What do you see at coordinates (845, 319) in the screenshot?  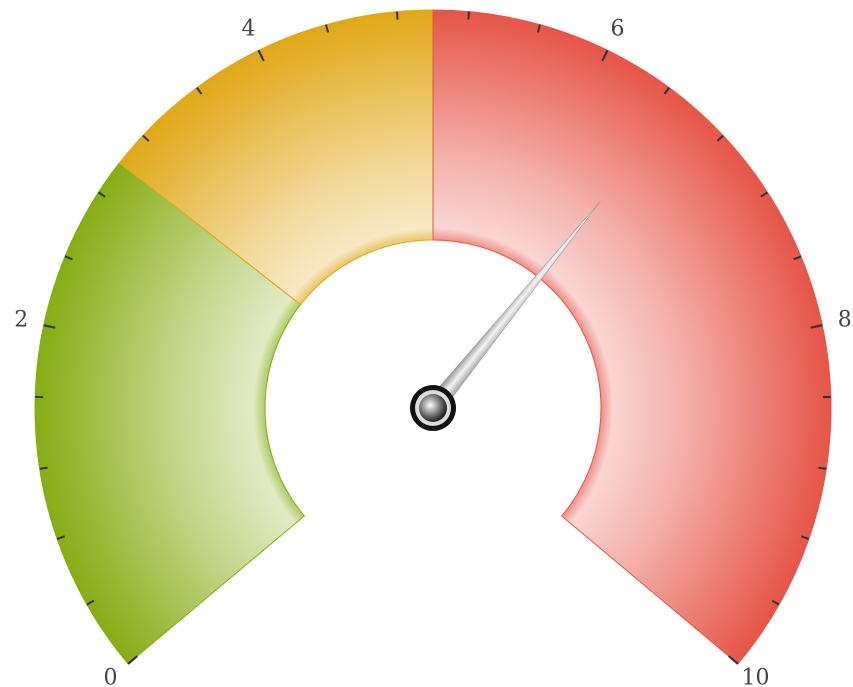 I see `tick-label: 8` at bounding box center [845, 319].